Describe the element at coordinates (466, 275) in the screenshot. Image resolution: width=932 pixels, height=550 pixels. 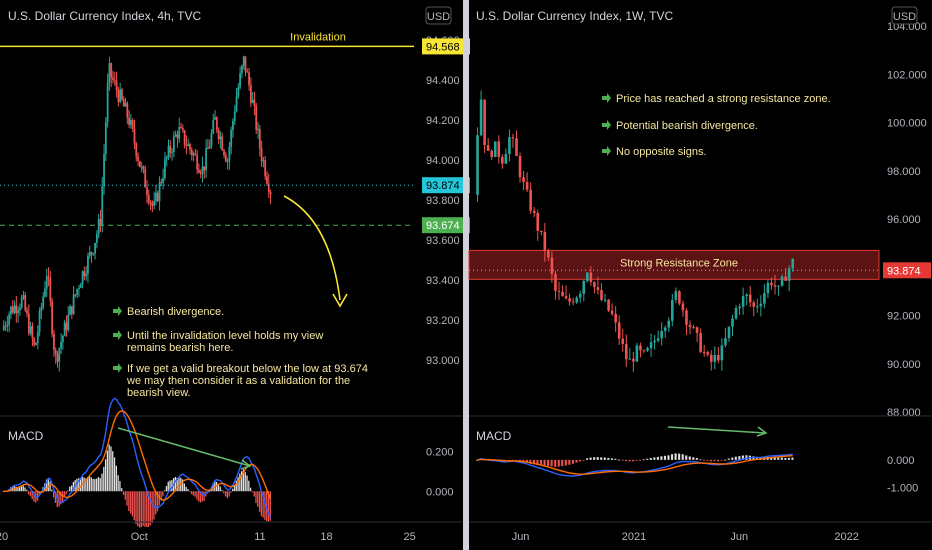
I see `panel-separator` at that location.